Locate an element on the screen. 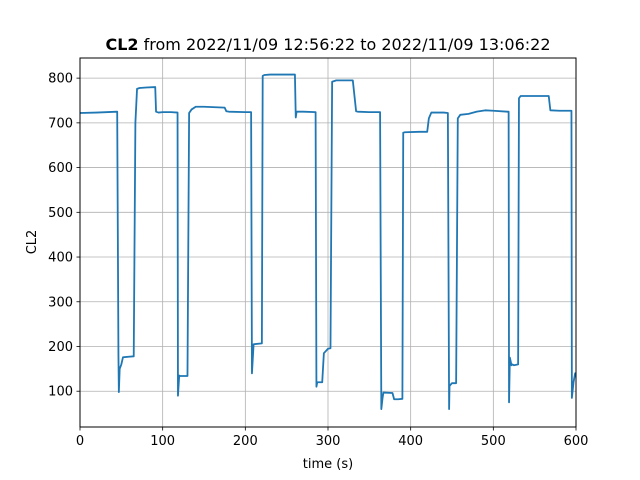 The width and height of the screenshot is (640, 480). x-axis-label: time (s) is located at coordinates (328, 464).